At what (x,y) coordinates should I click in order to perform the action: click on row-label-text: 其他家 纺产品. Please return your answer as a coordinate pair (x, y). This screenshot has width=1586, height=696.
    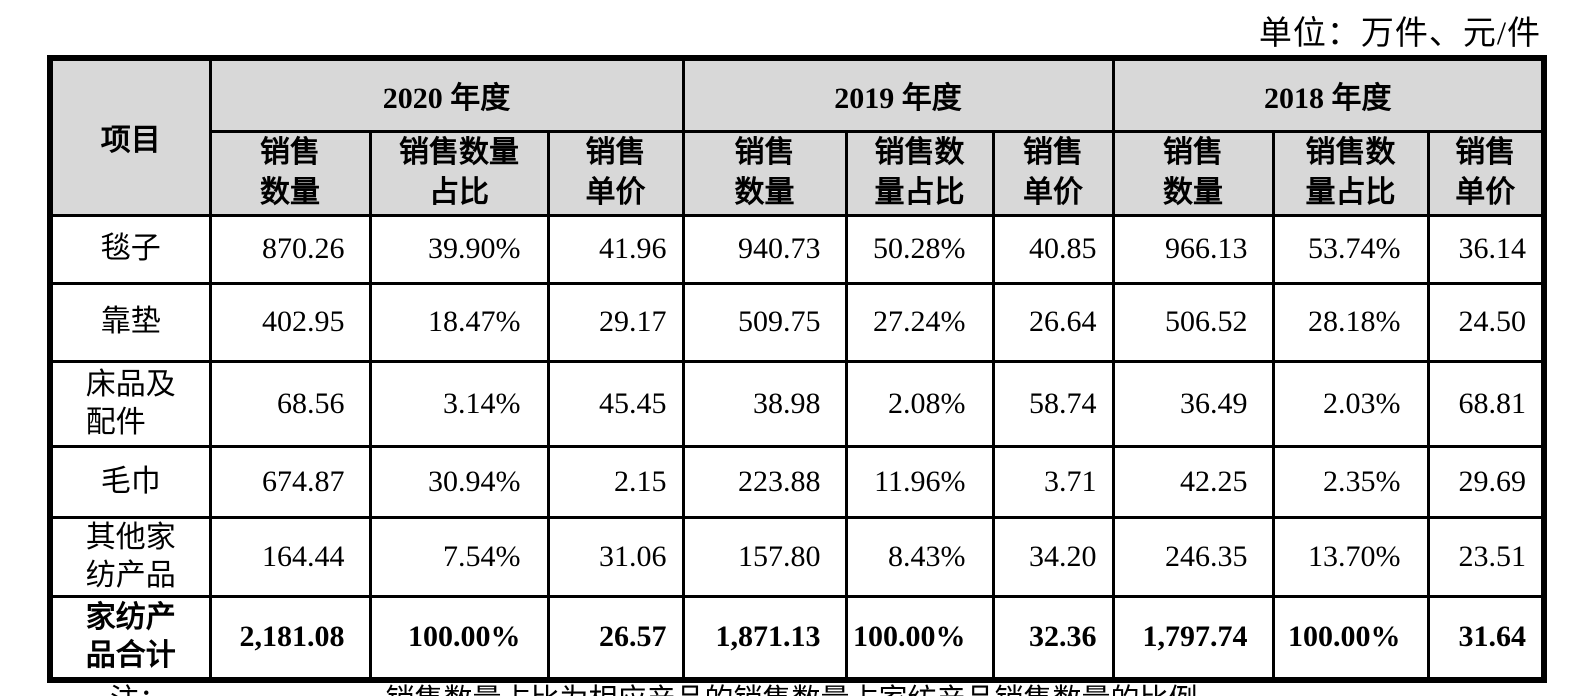
    Looking at the image, I should click on (130, 556).